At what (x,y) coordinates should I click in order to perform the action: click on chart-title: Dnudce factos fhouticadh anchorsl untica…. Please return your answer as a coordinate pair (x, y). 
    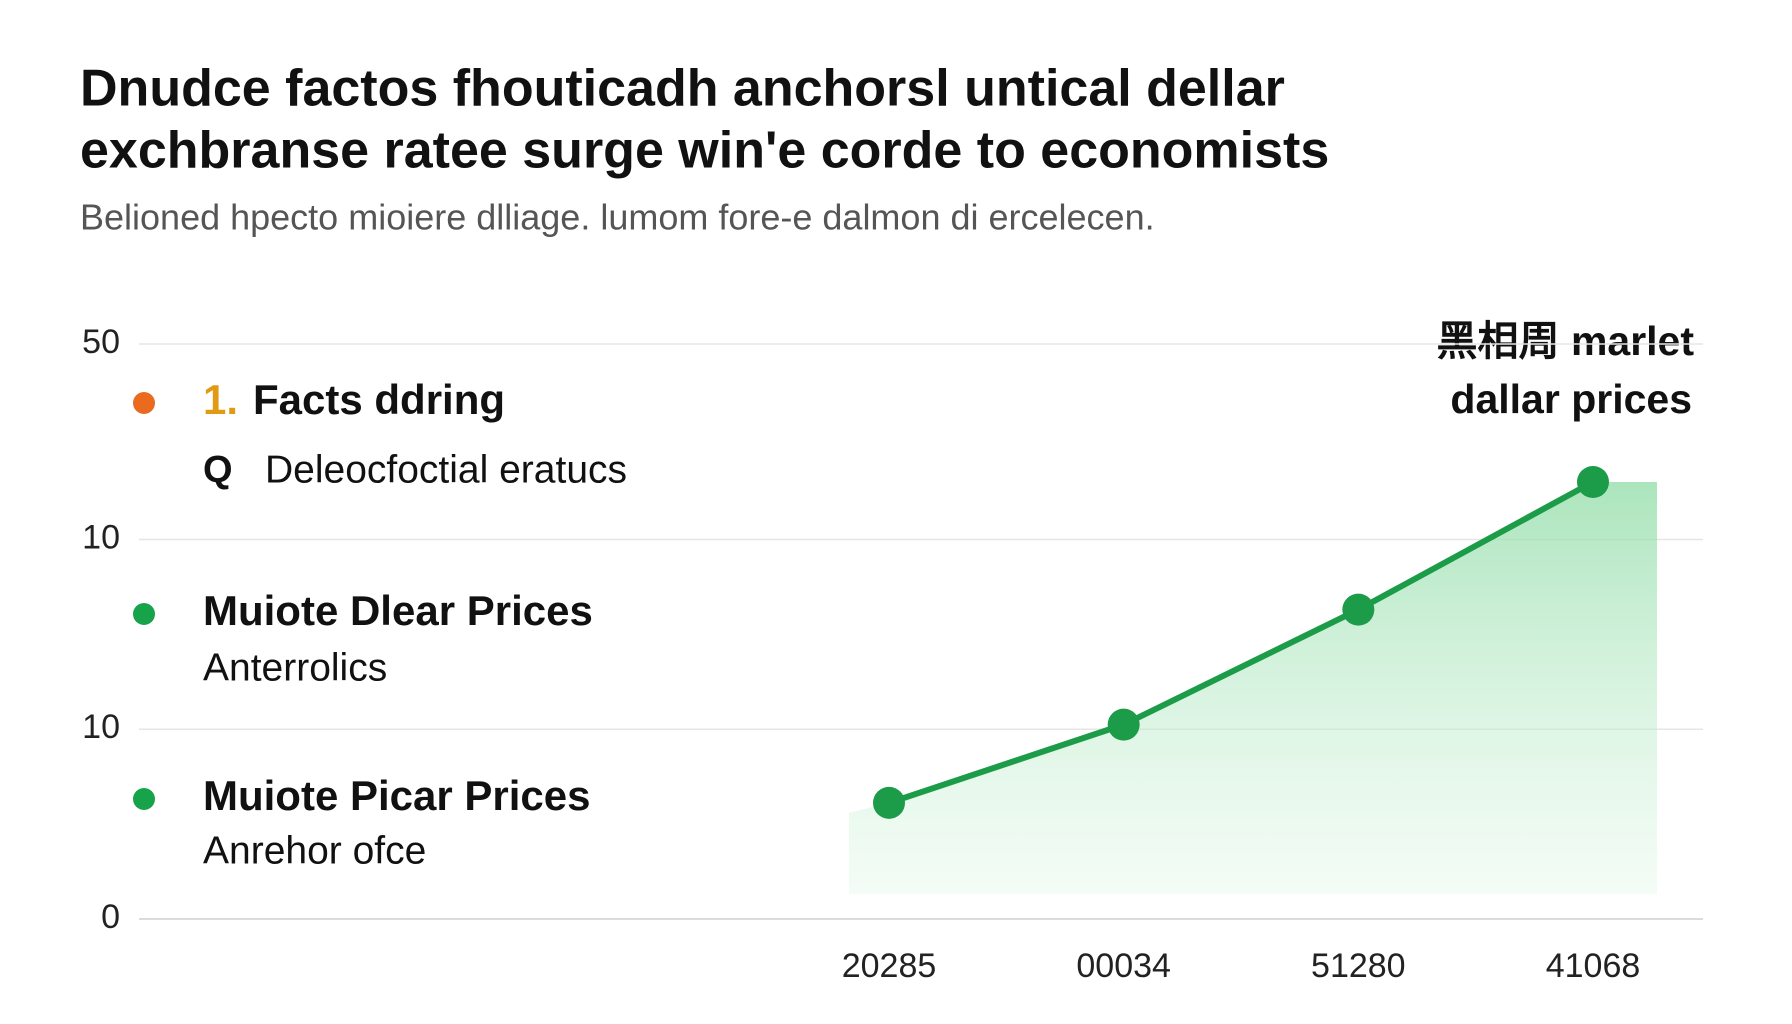
    Looking at the image, I should click on (682, 89).